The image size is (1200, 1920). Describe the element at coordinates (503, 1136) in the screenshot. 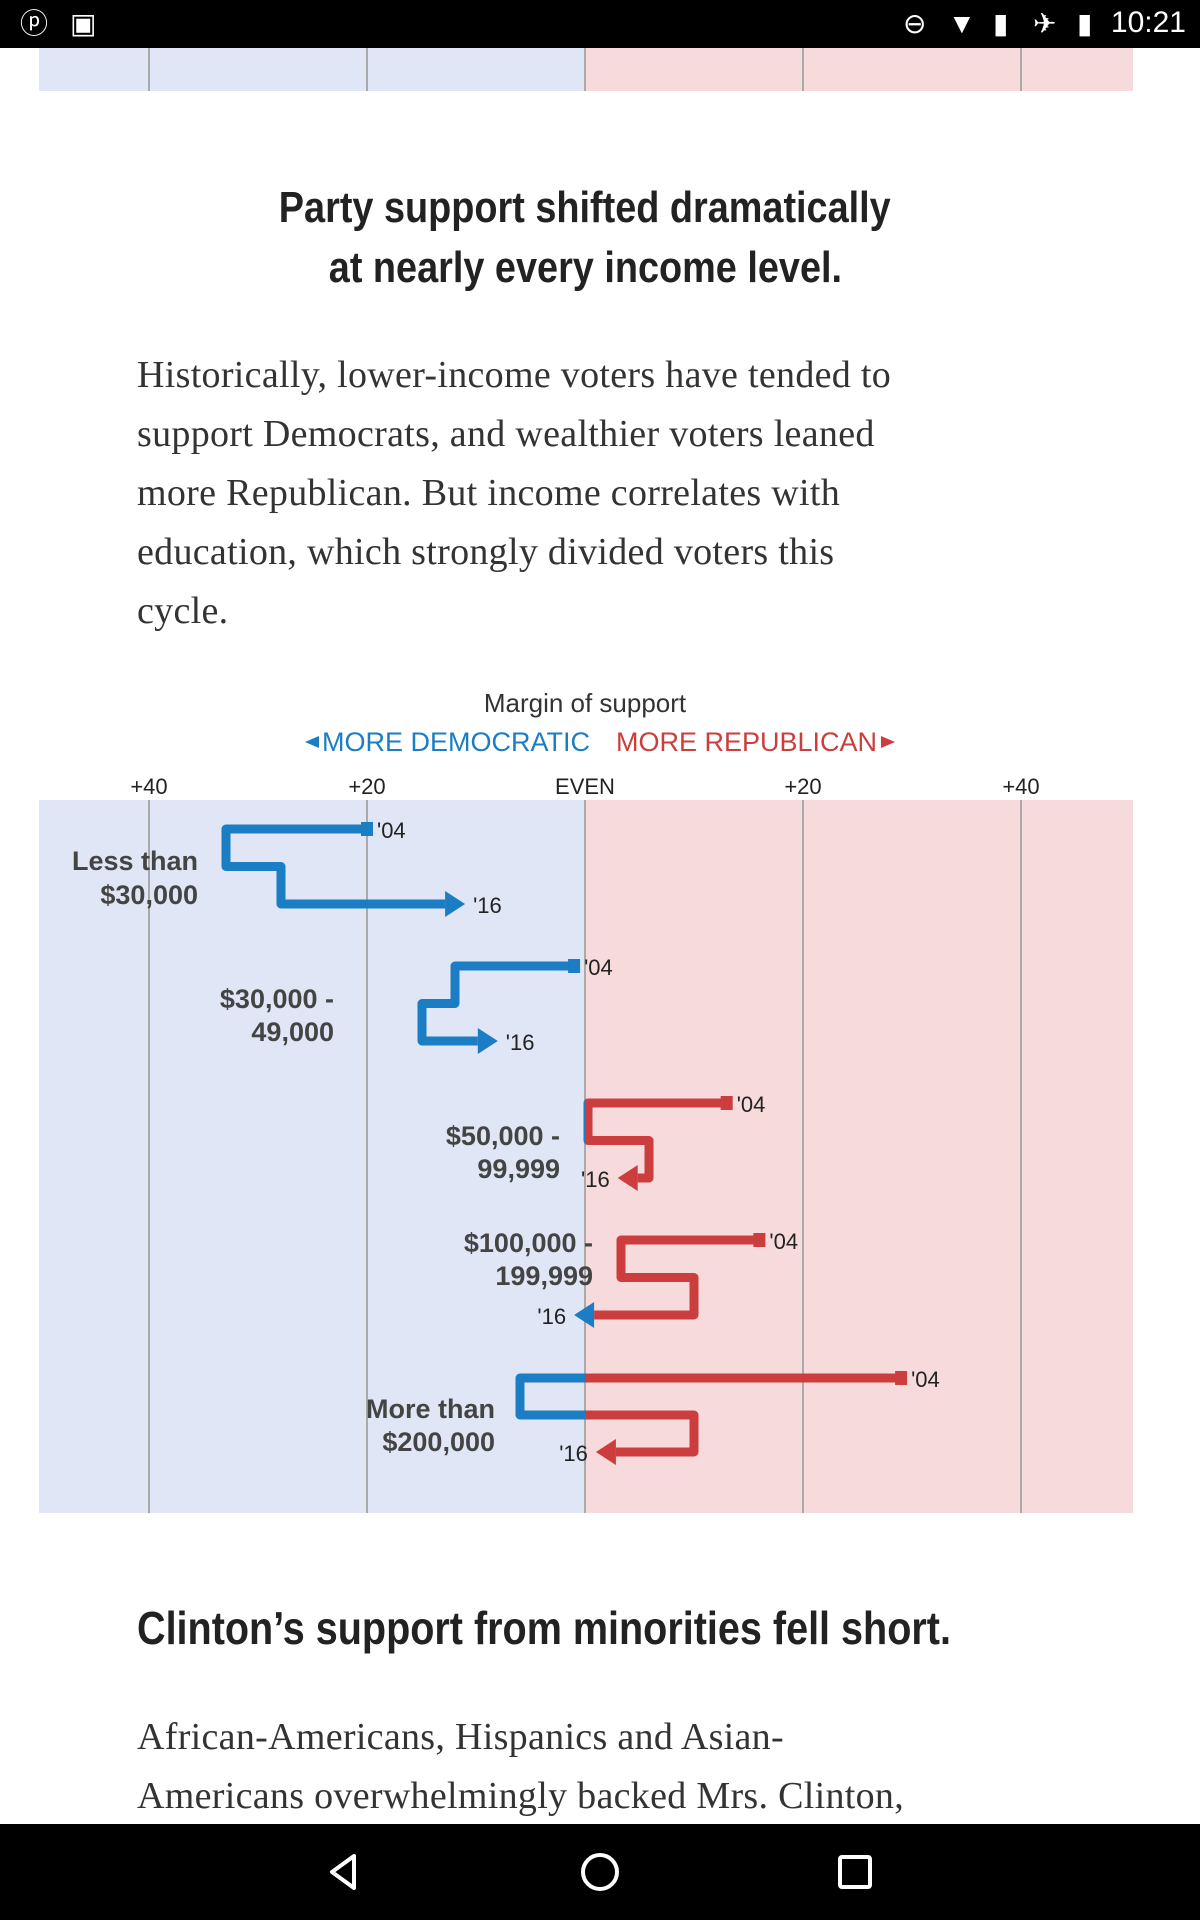

I see `row-label: $50,000 -` at that location.